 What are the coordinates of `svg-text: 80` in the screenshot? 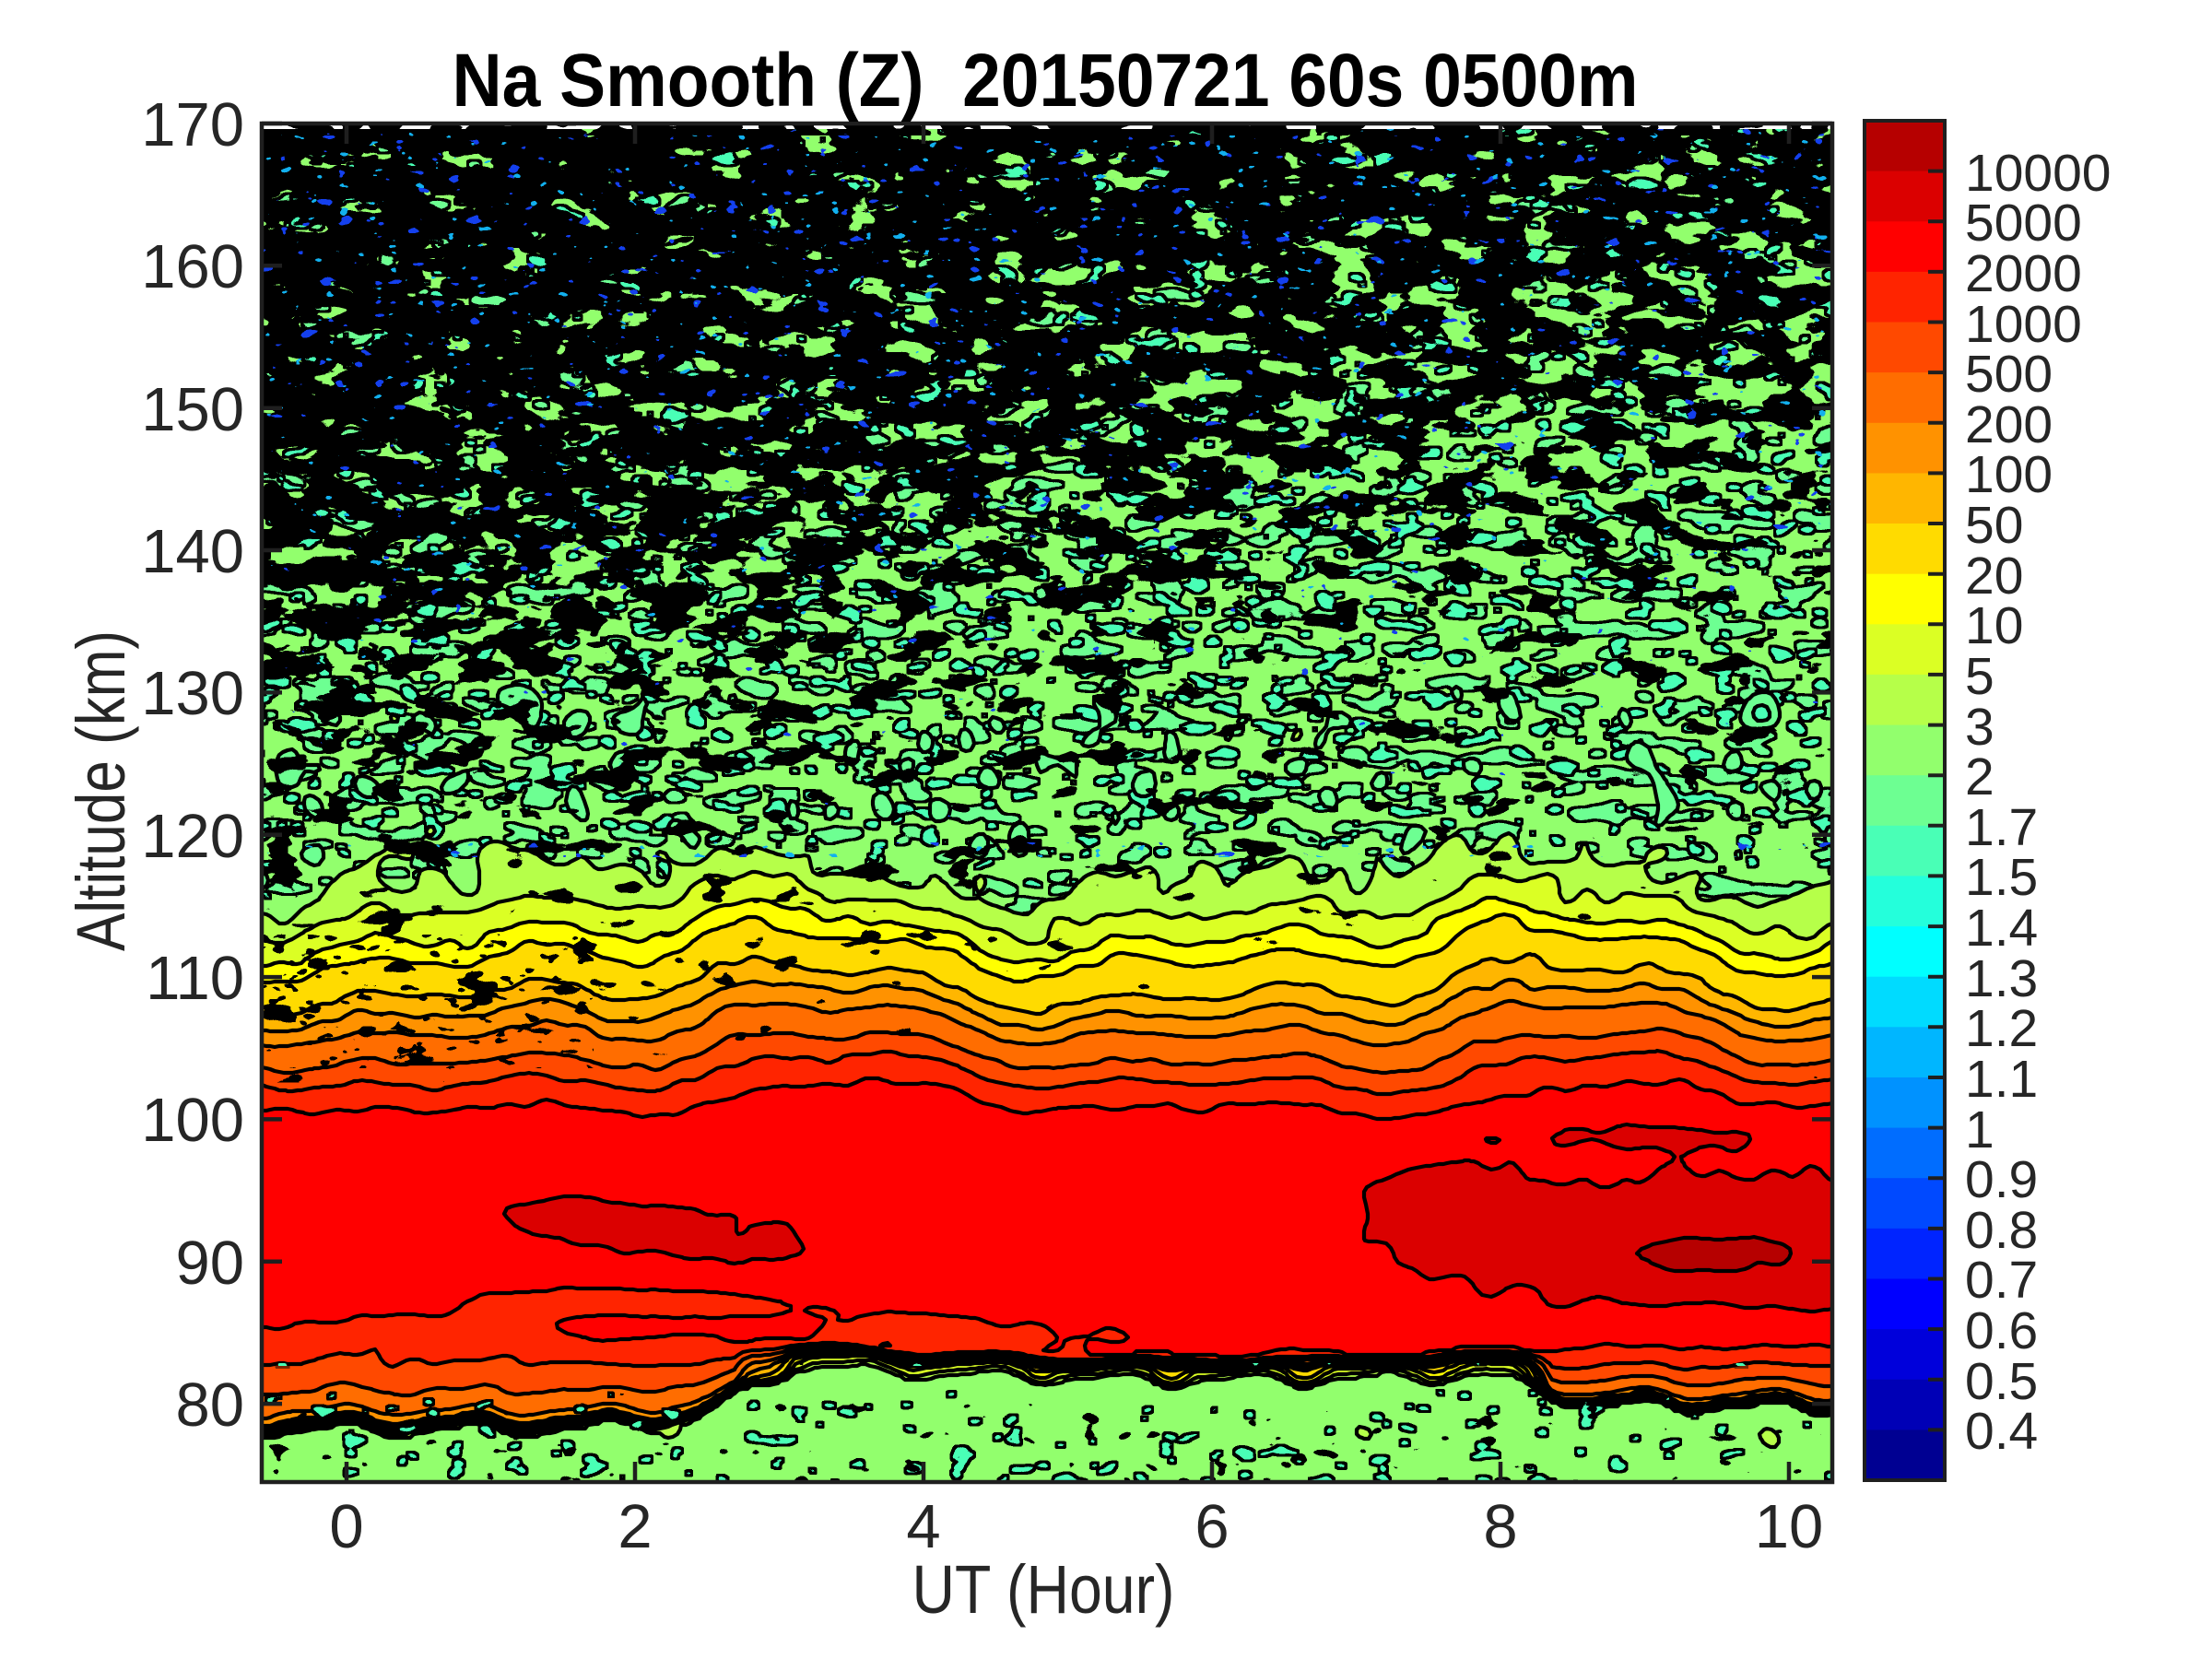 It's located at (209, 1405).